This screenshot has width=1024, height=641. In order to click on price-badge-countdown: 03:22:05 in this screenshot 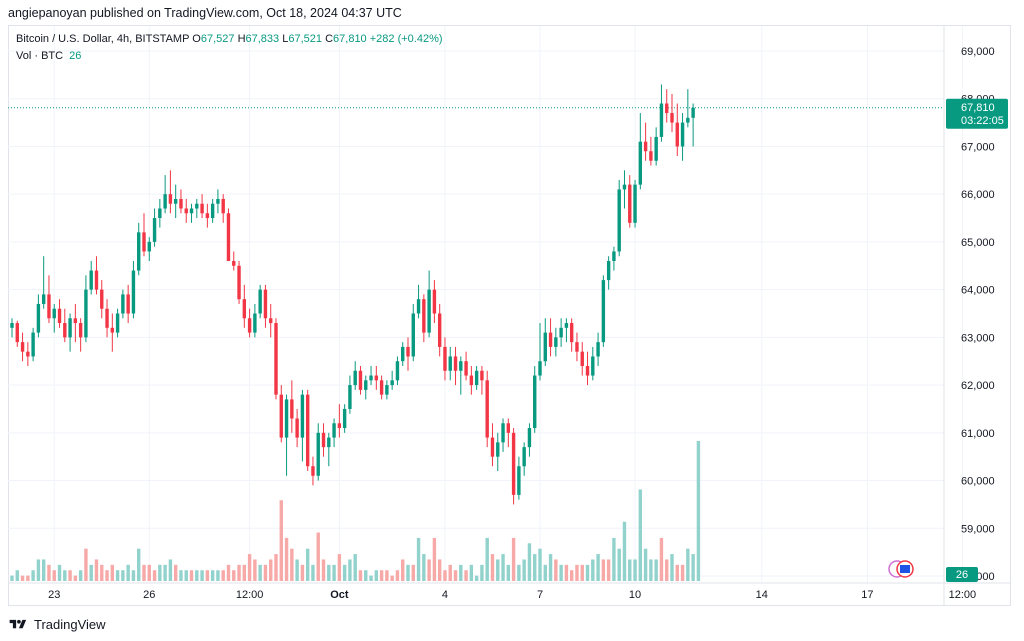, I will do `click(982, 121)`.